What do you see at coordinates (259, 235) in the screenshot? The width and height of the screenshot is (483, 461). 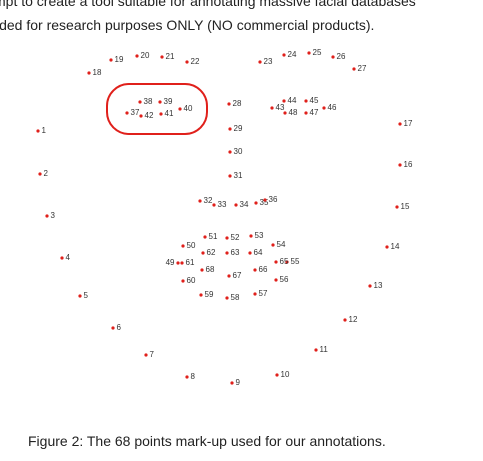 I see `landmark-label: 53` at bounding box center [259, 235].